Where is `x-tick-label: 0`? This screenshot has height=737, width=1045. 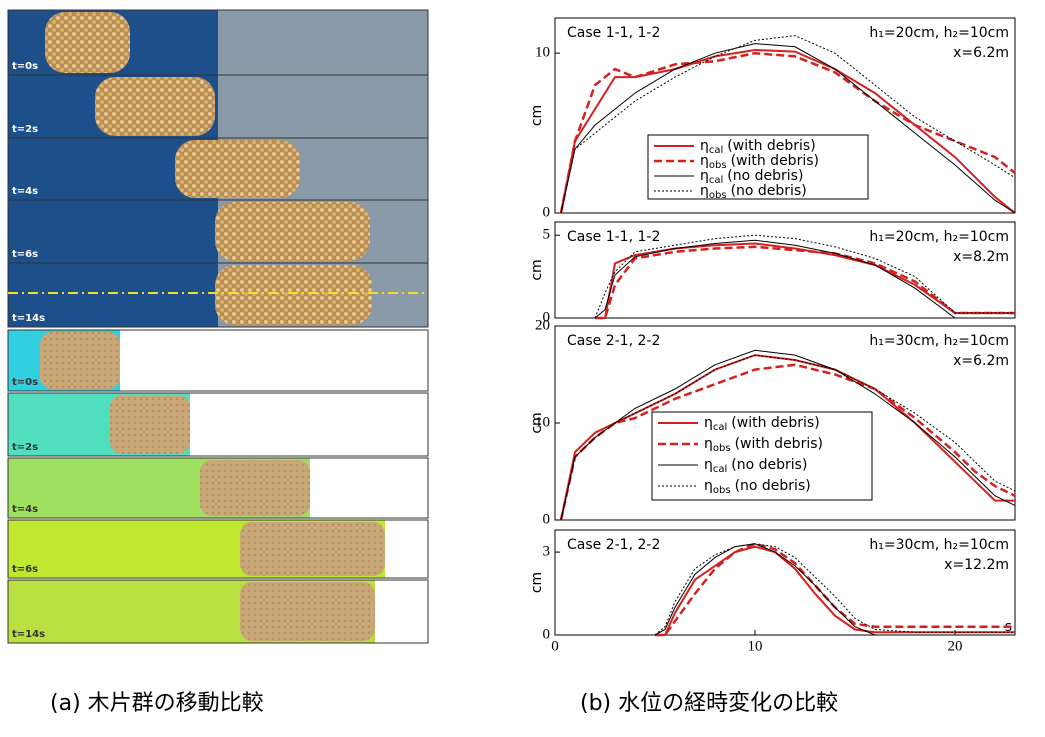
x-tick-label: 0 is located at coordinates (555, 646).